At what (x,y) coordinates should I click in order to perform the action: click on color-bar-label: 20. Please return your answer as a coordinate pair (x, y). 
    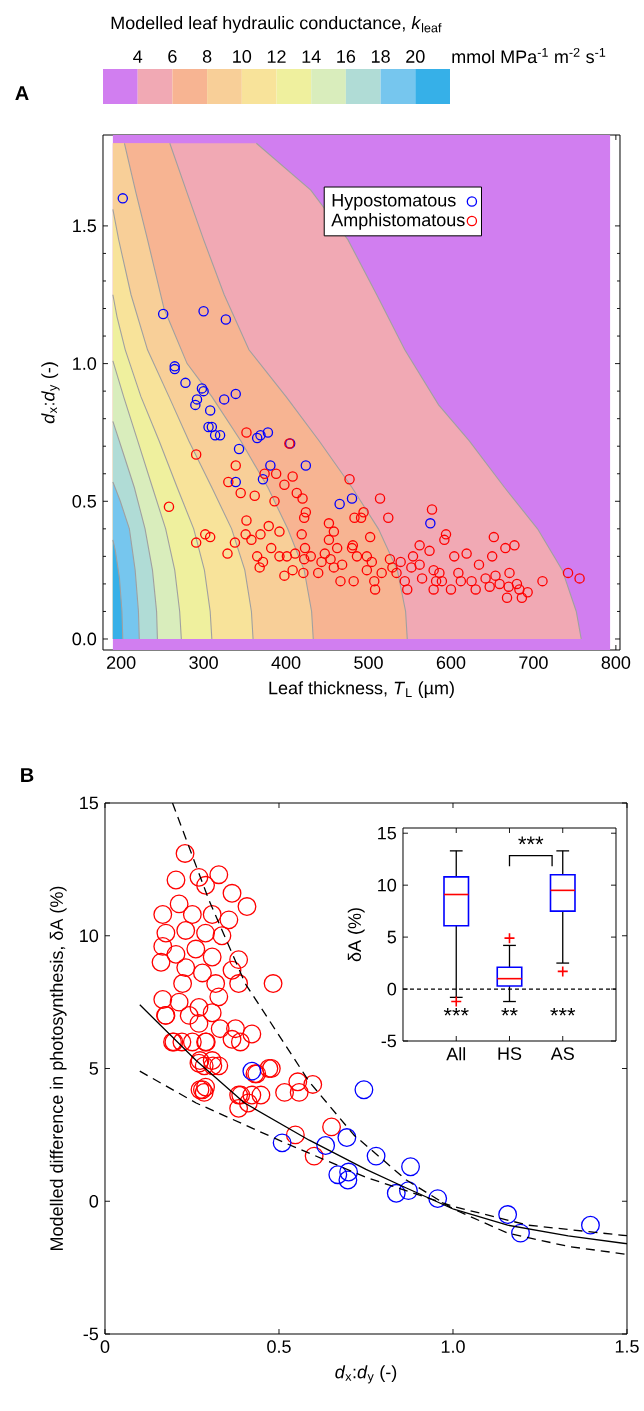
    Looking at the image, I should click on (415, 56).